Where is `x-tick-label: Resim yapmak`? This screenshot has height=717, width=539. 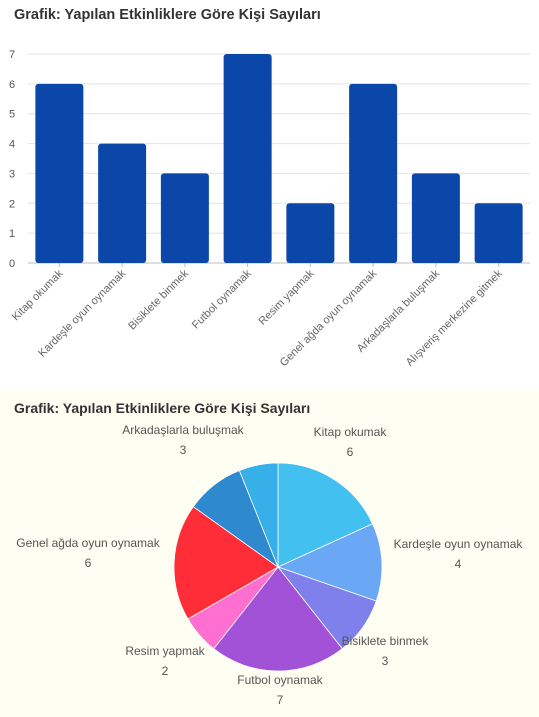
x-tick-label: Resim yapmak is located at coordinates (287, 297).